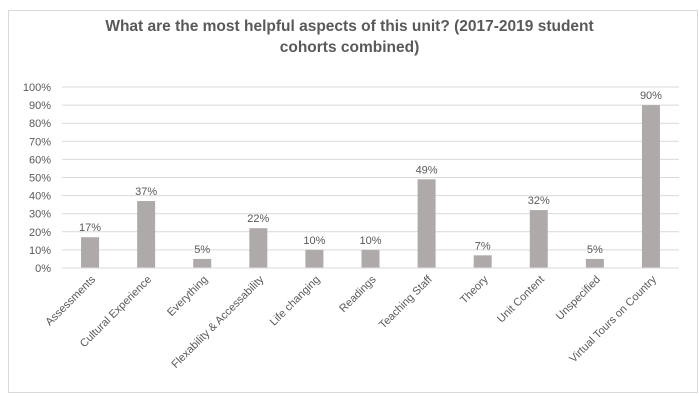  What do you see at coordinates (146, 192) in the screenshot?
I see `data-label: 37%` at bounding box center [146, 192].